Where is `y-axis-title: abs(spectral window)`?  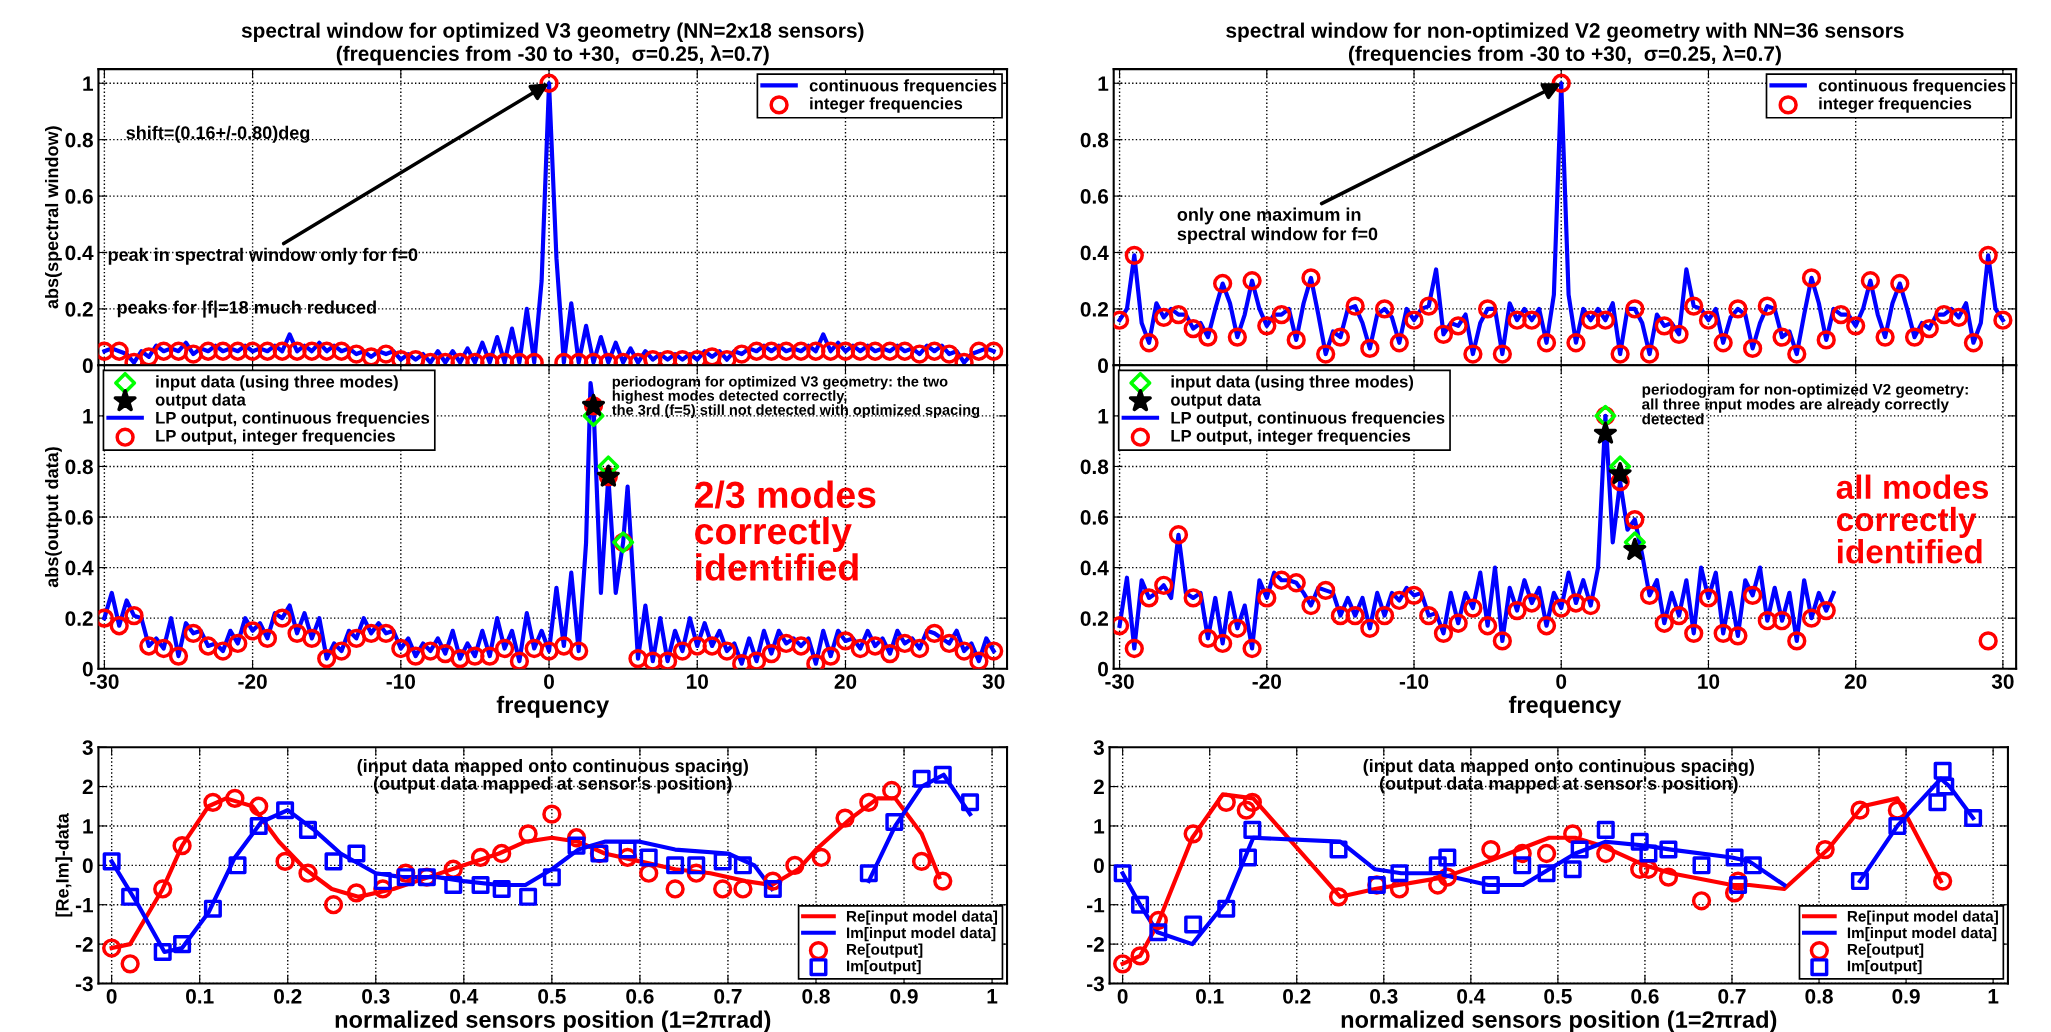 y-axis-title: abs(spectral window) is located at coordinates (53, 217).